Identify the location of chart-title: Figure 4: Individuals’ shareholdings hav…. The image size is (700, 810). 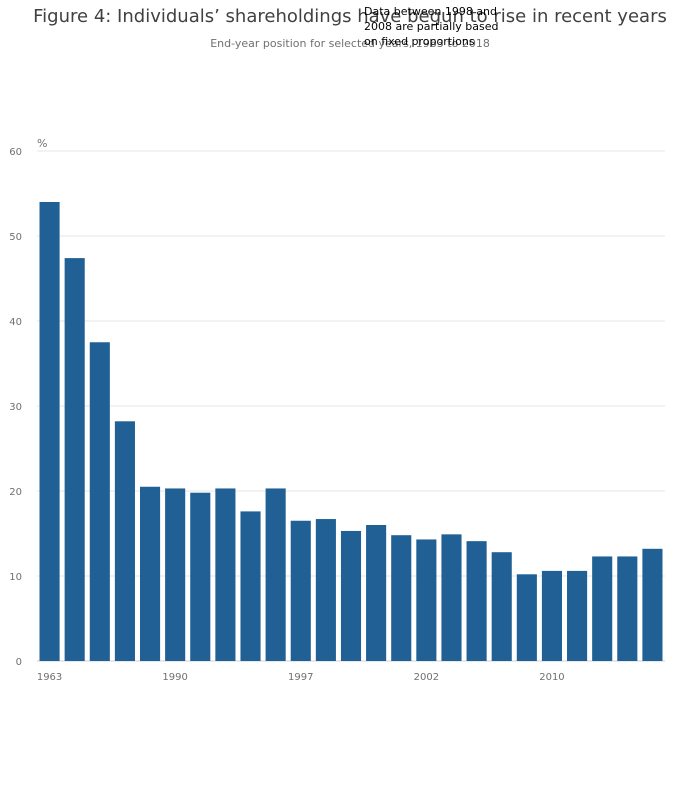
(350, 16).